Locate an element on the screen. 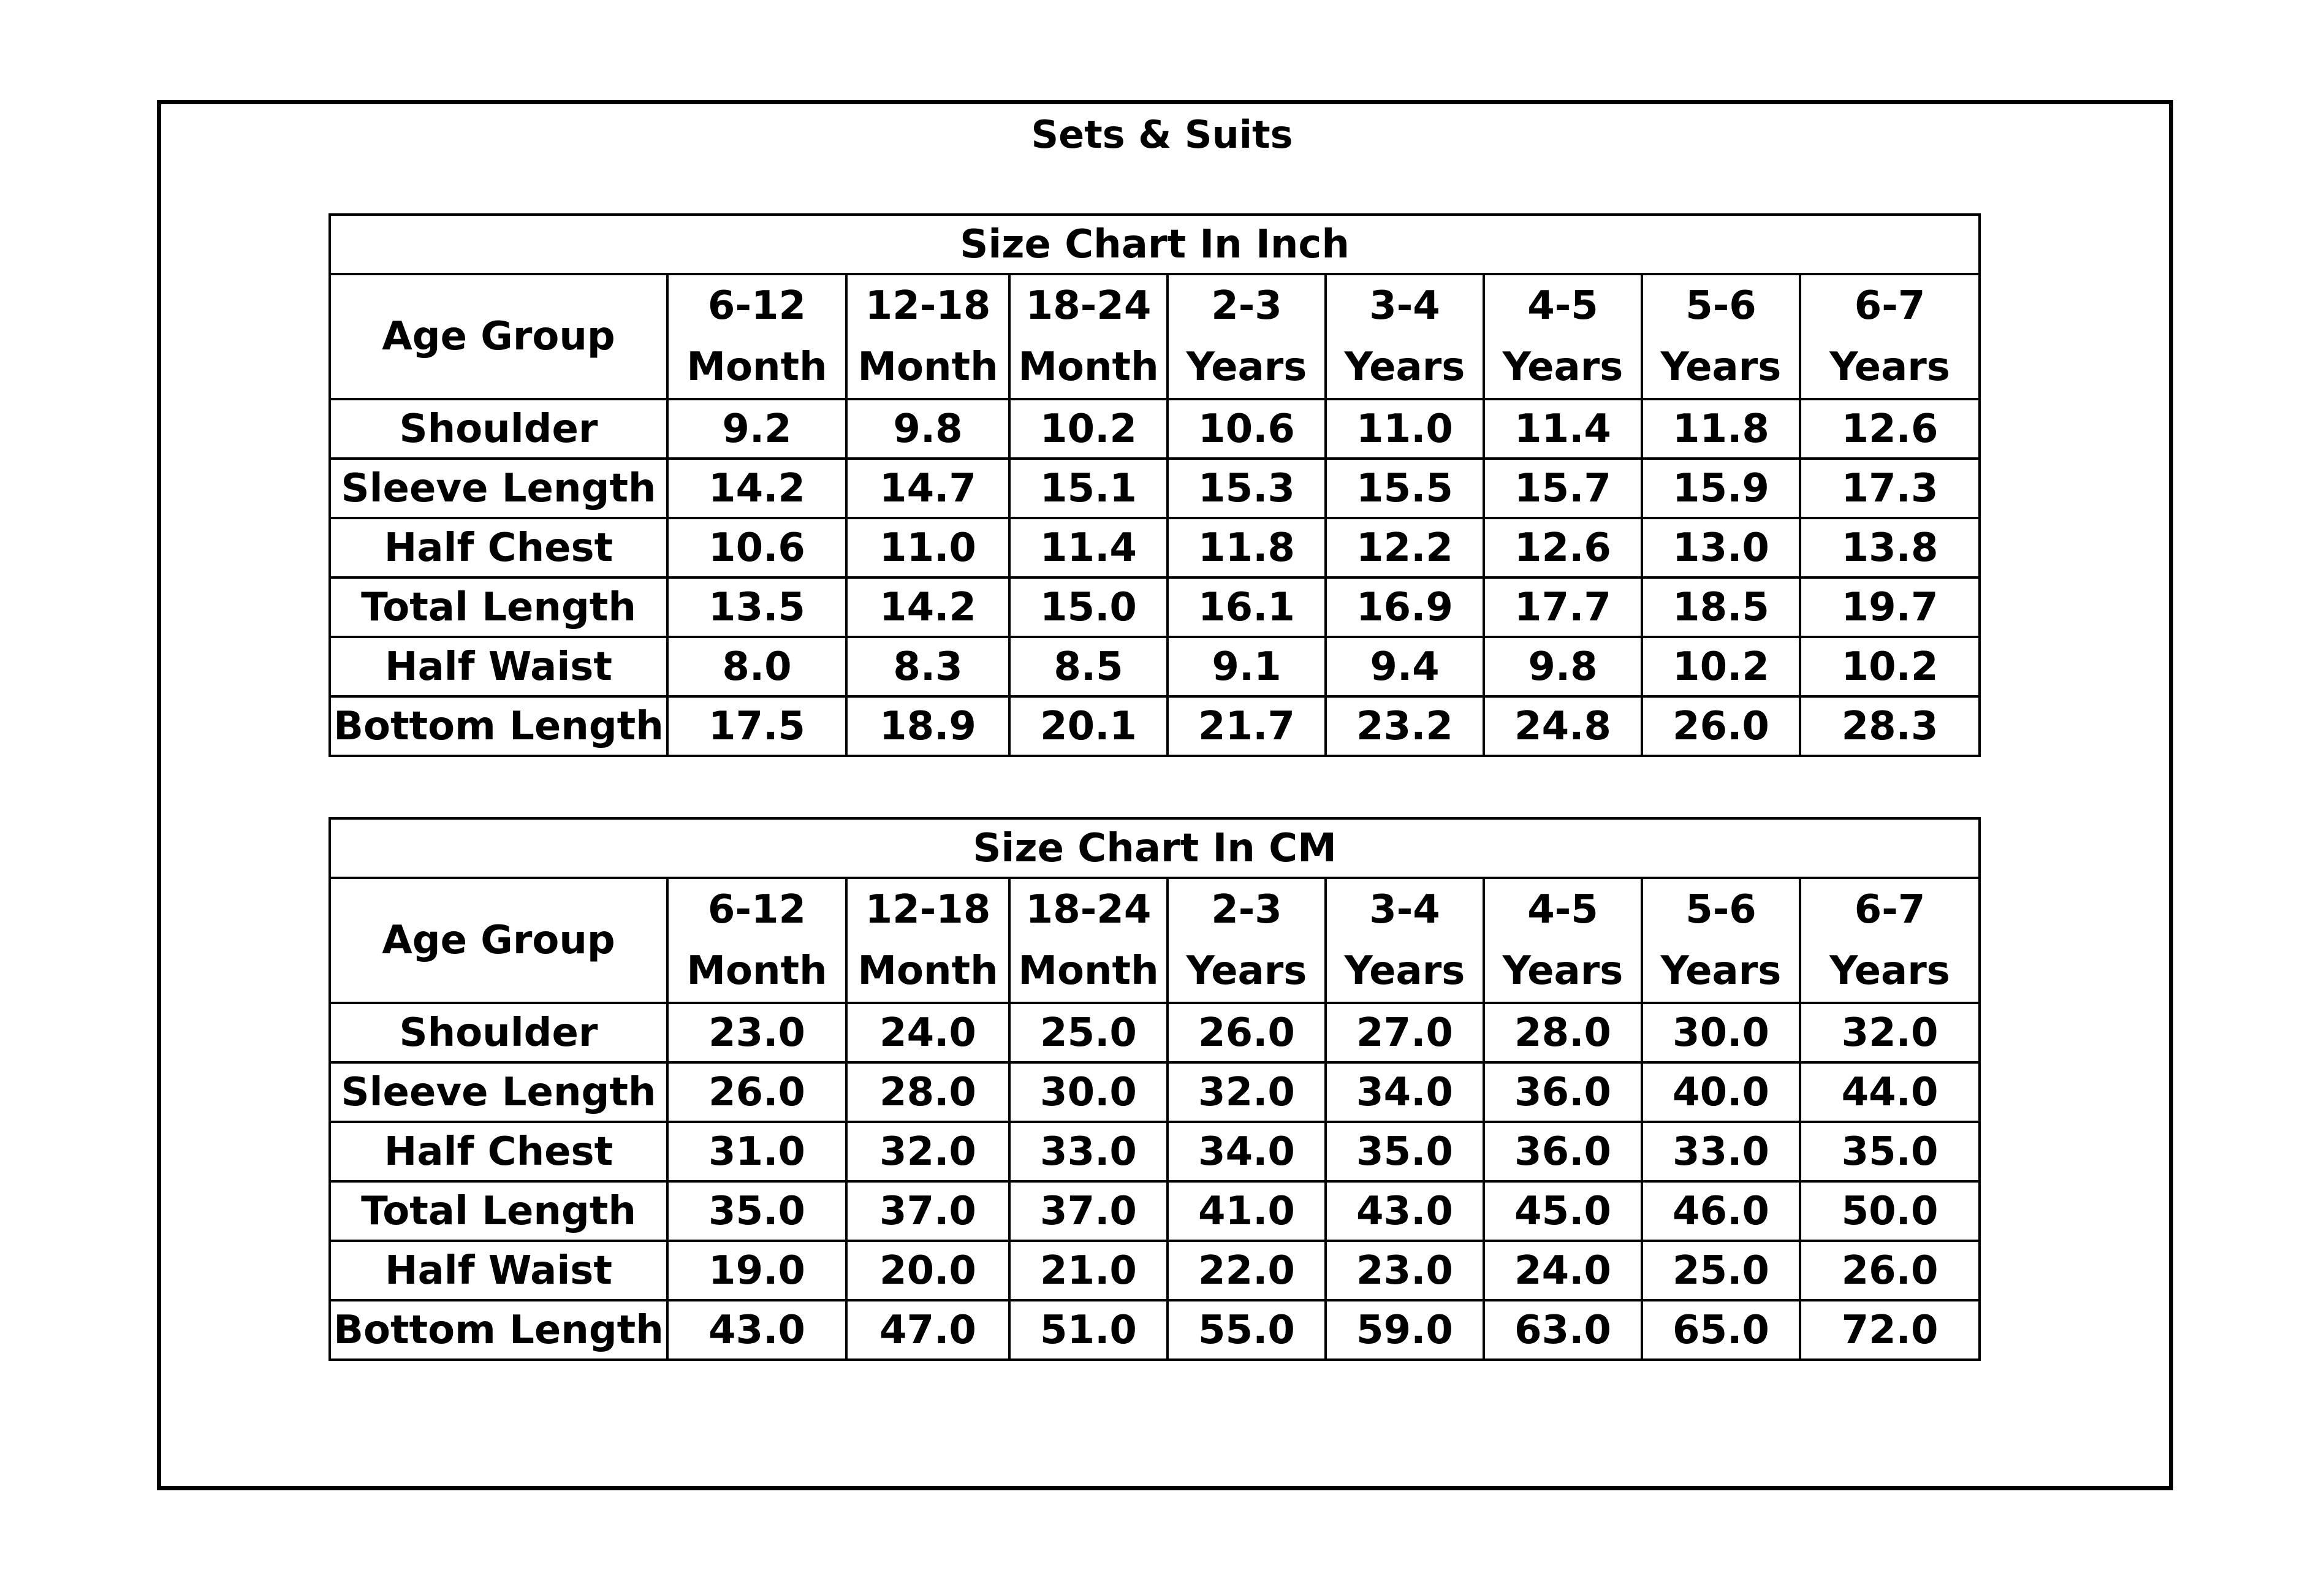 The height and width of the screenshot is (1589, 2324). measurement-value: 24.0 is located at coordinates (1563, 1271).